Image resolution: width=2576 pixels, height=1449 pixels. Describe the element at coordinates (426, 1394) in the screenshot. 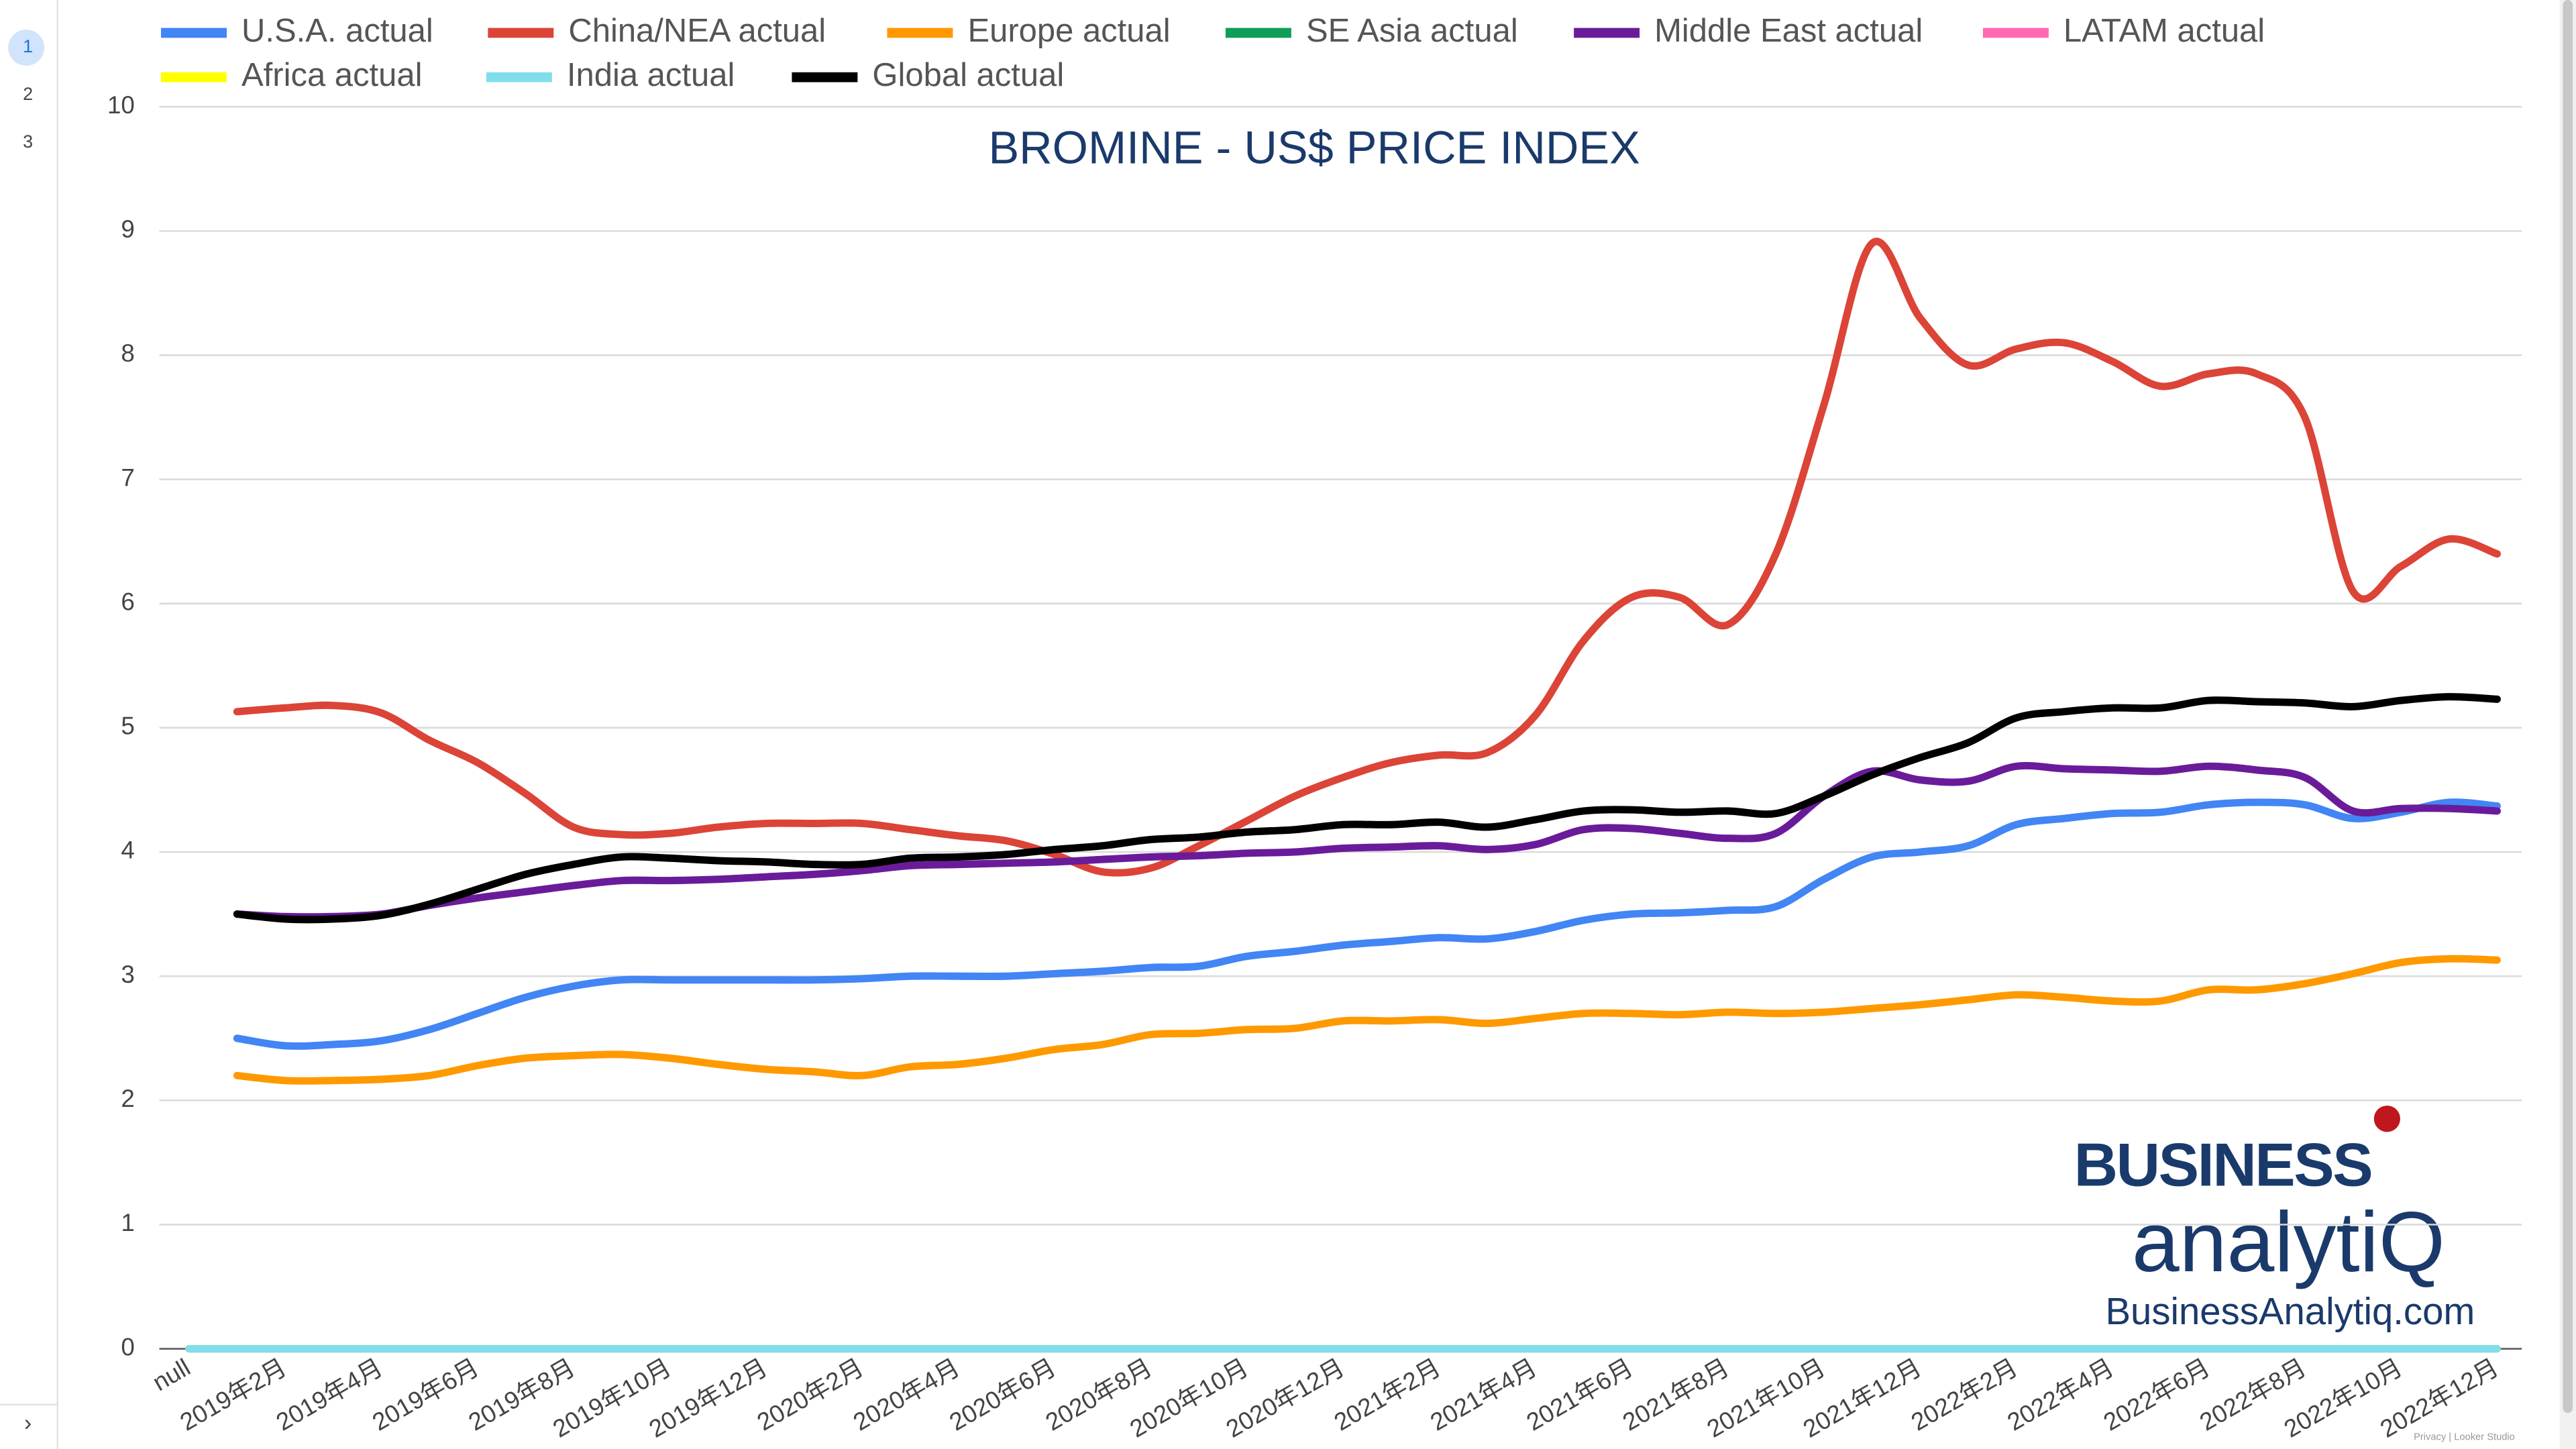

I see `x-tick-label: 2019年6月` at that location.